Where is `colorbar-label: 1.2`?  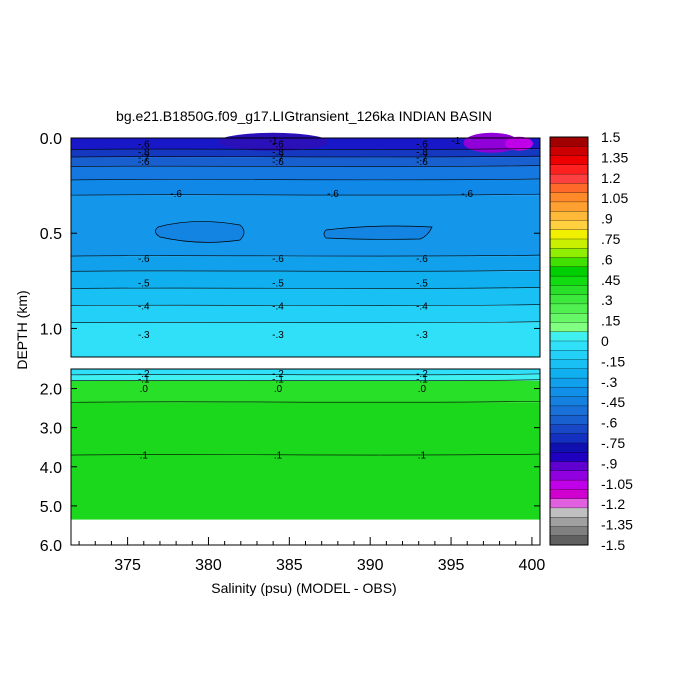
colorbar-label: 1.2 is located at coordinates (611, 178).